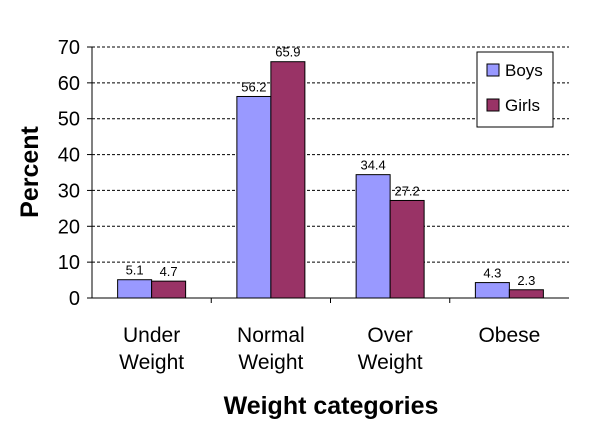 The width and height of the screenshot is (600, 437). Describe the element at coordinates (69, 191) in the screenshot. I see `y-tick-label: 30` at that location.